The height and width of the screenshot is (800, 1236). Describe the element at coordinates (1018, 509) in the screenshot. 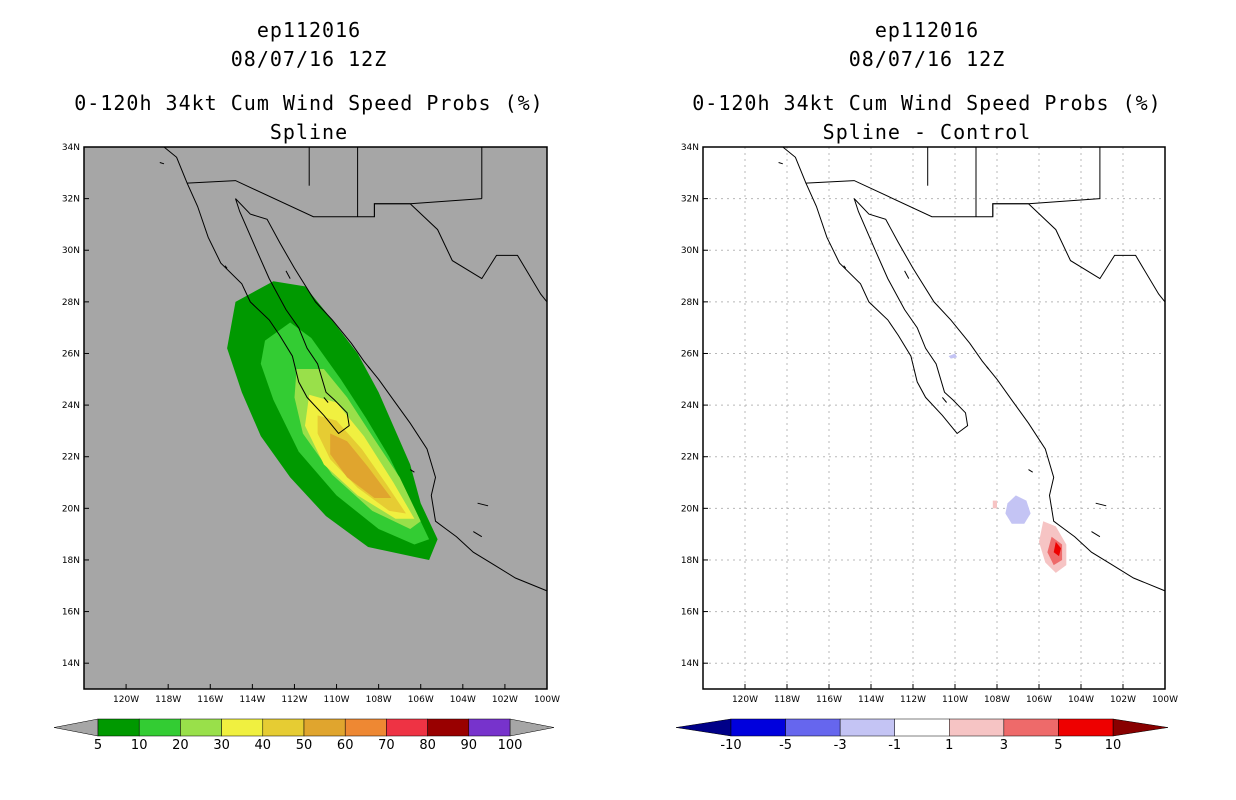

I see `contour--1` at that location.